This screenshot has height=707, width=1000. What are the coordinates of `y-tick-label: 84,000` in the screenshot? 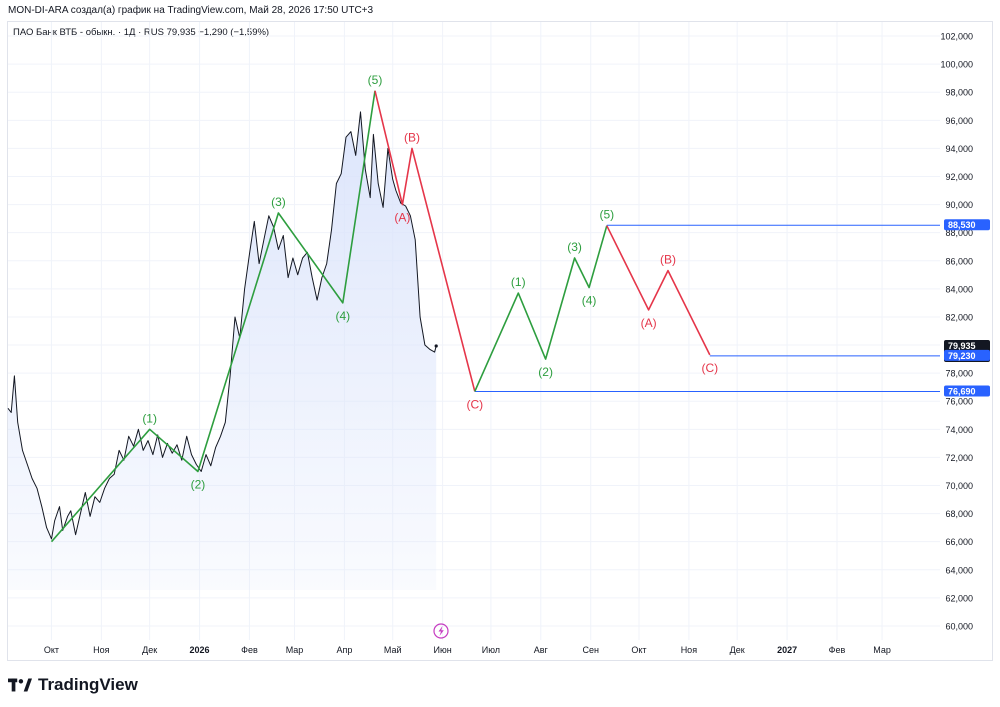 It's located at (959, 289).